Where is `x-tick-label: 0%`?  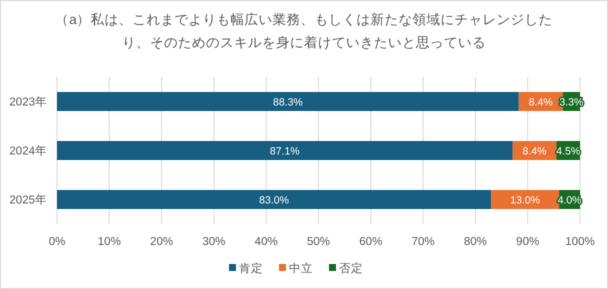
x-tick-label: 0% is located at coordinates (57, 242).